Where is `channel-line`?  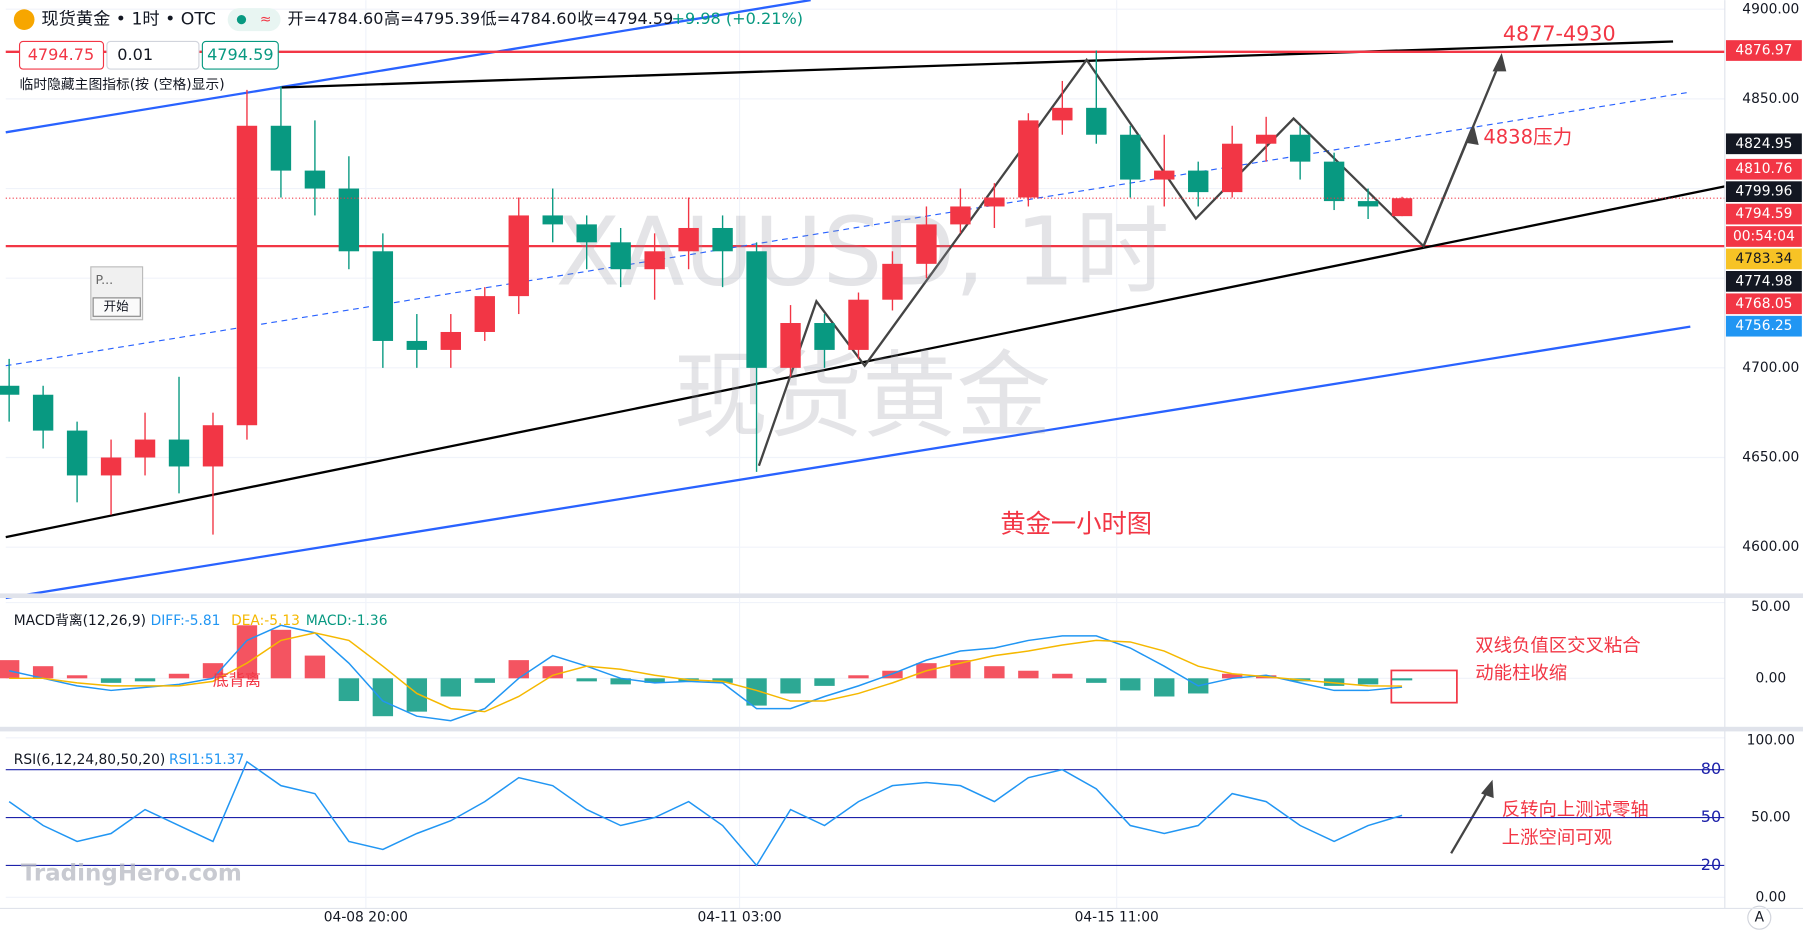 channel-line is located at coordinates (408, 67).